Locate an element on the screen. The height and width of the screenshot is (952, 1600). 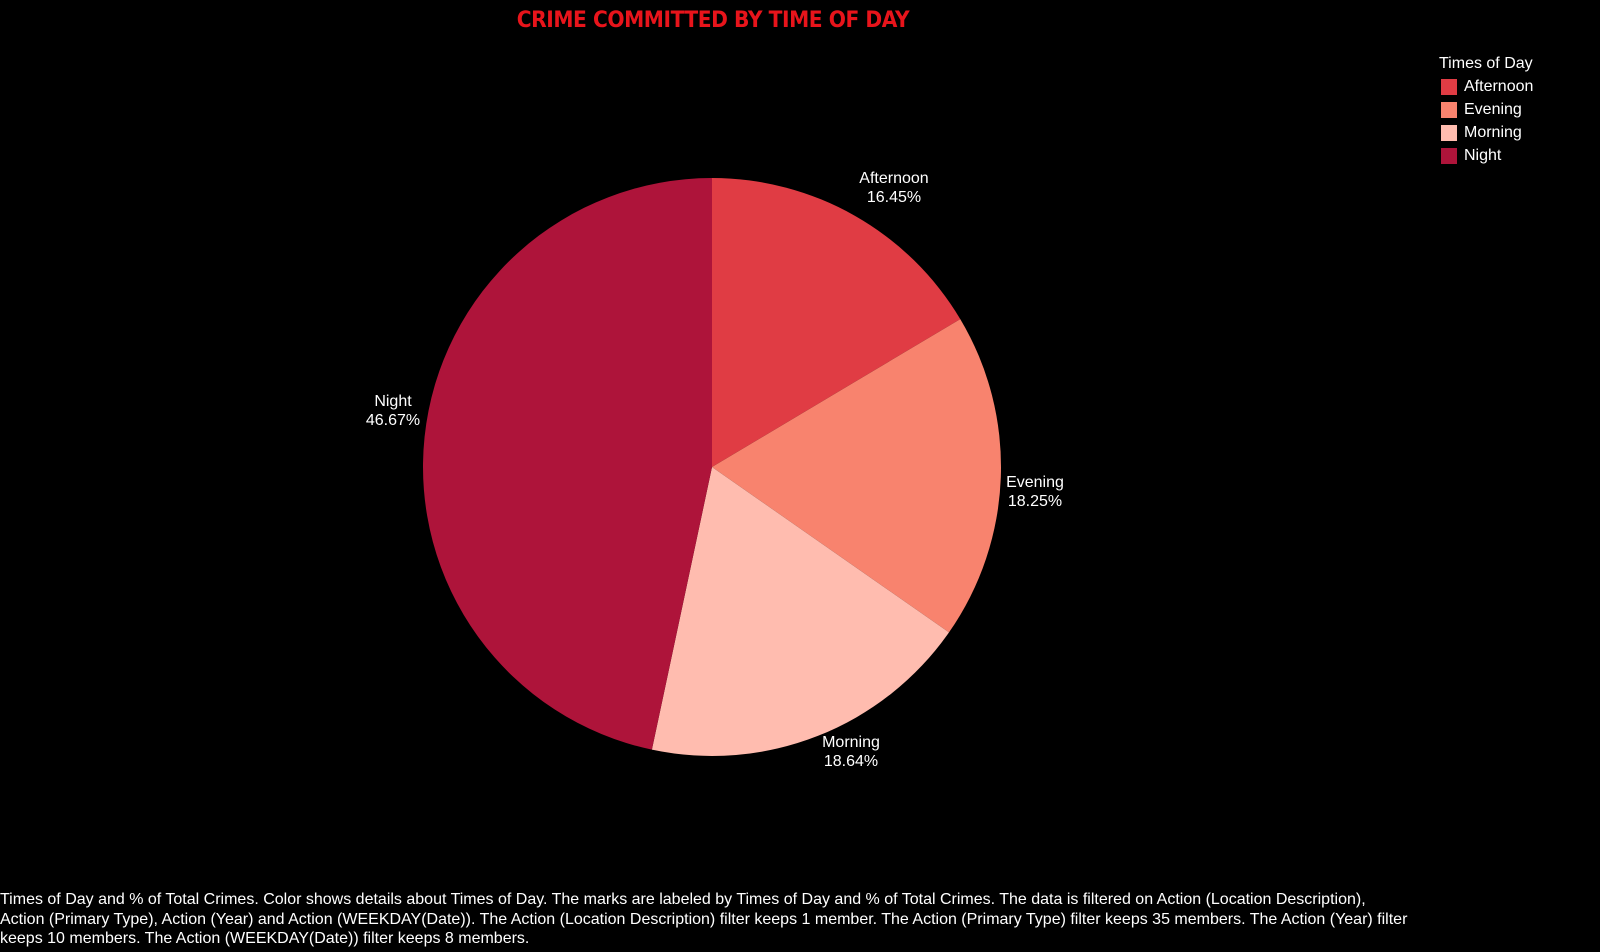
legend-swatch-afternoon is located at coordinates (1449, 86).